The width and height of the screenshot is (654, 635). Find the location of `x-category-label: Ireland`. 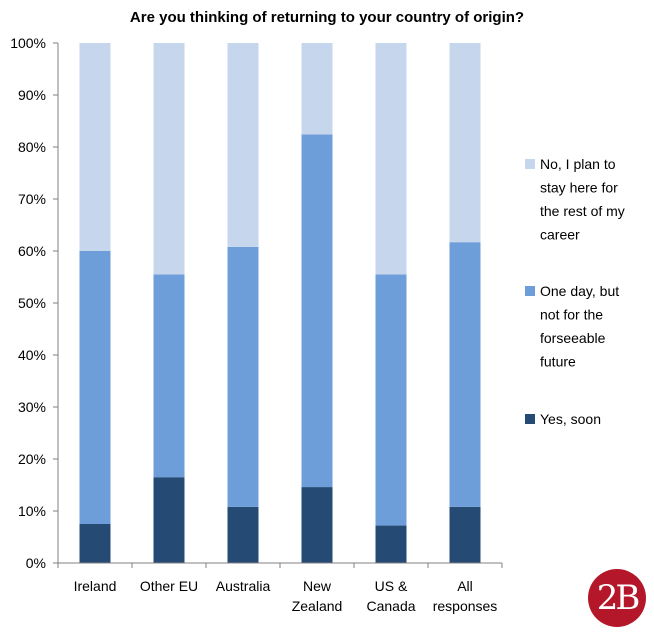

x-category-label: Ireland is located at coordinates (95, 586).